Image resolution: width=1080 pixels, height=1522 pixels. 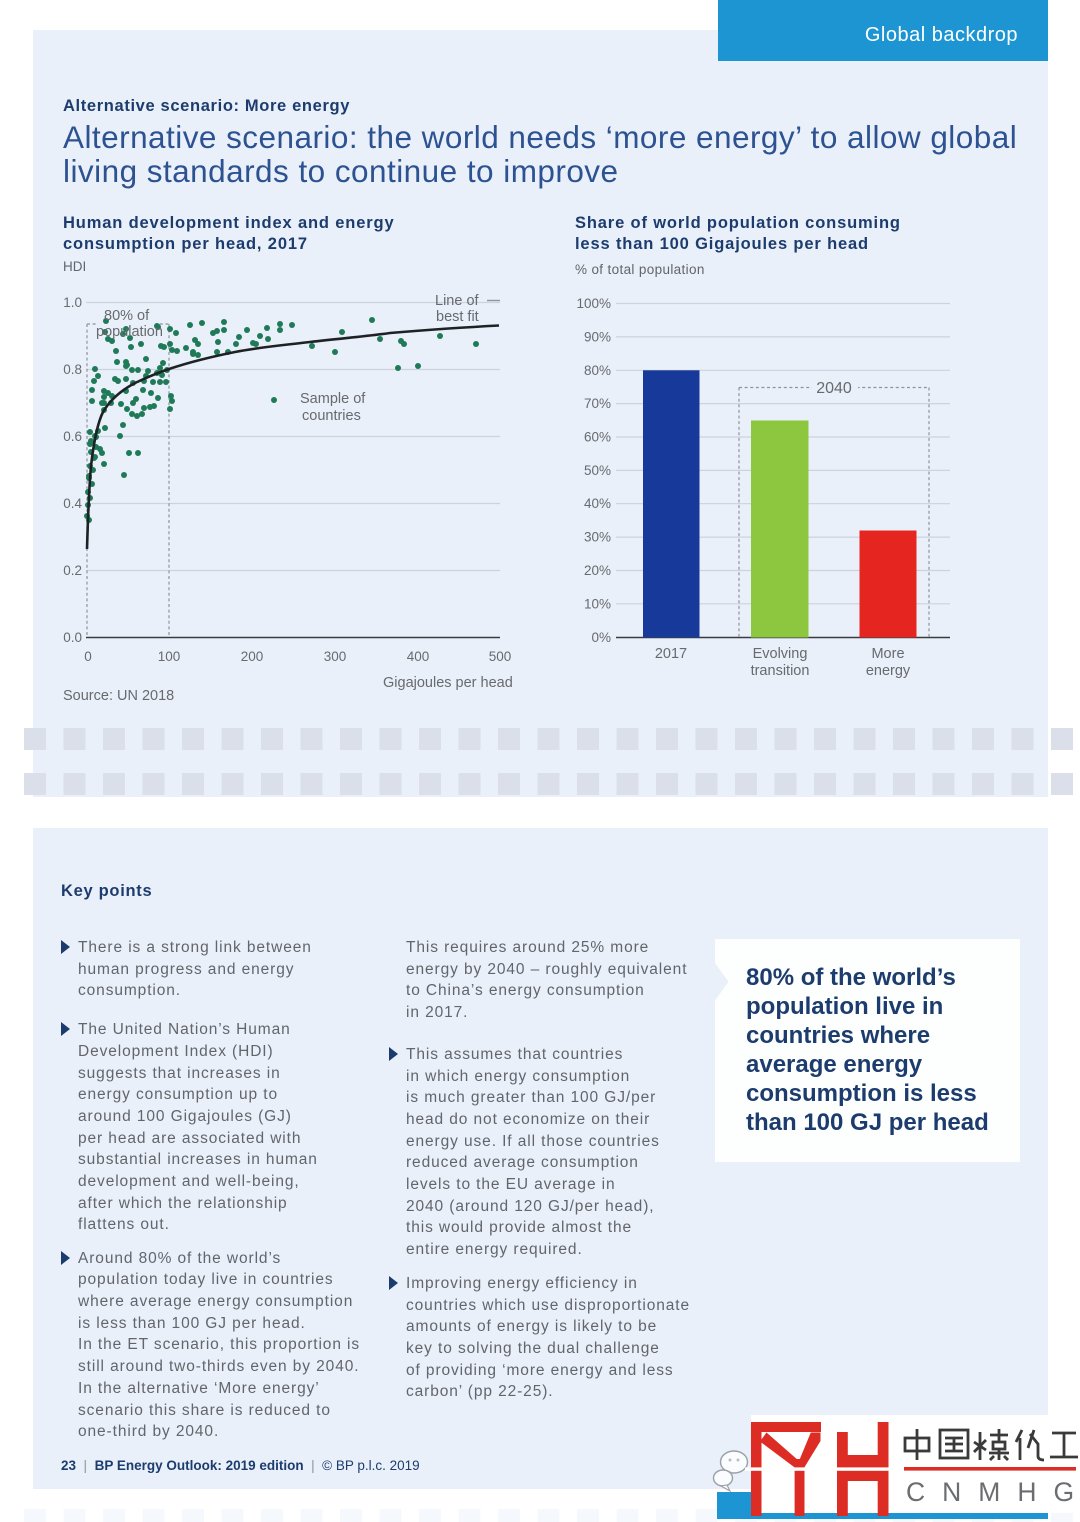 What do you see at coordinates (127, 316) in the screenshot?
I see `svg-text: 80% of` at bounding box center [127, 316].